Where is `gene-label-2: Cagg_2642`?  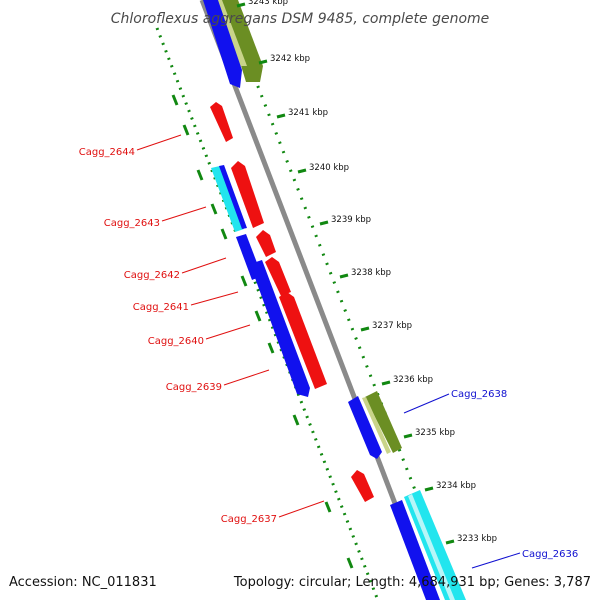 gene-label-2: Cagg_2642 is located at coordinates (152, 275).